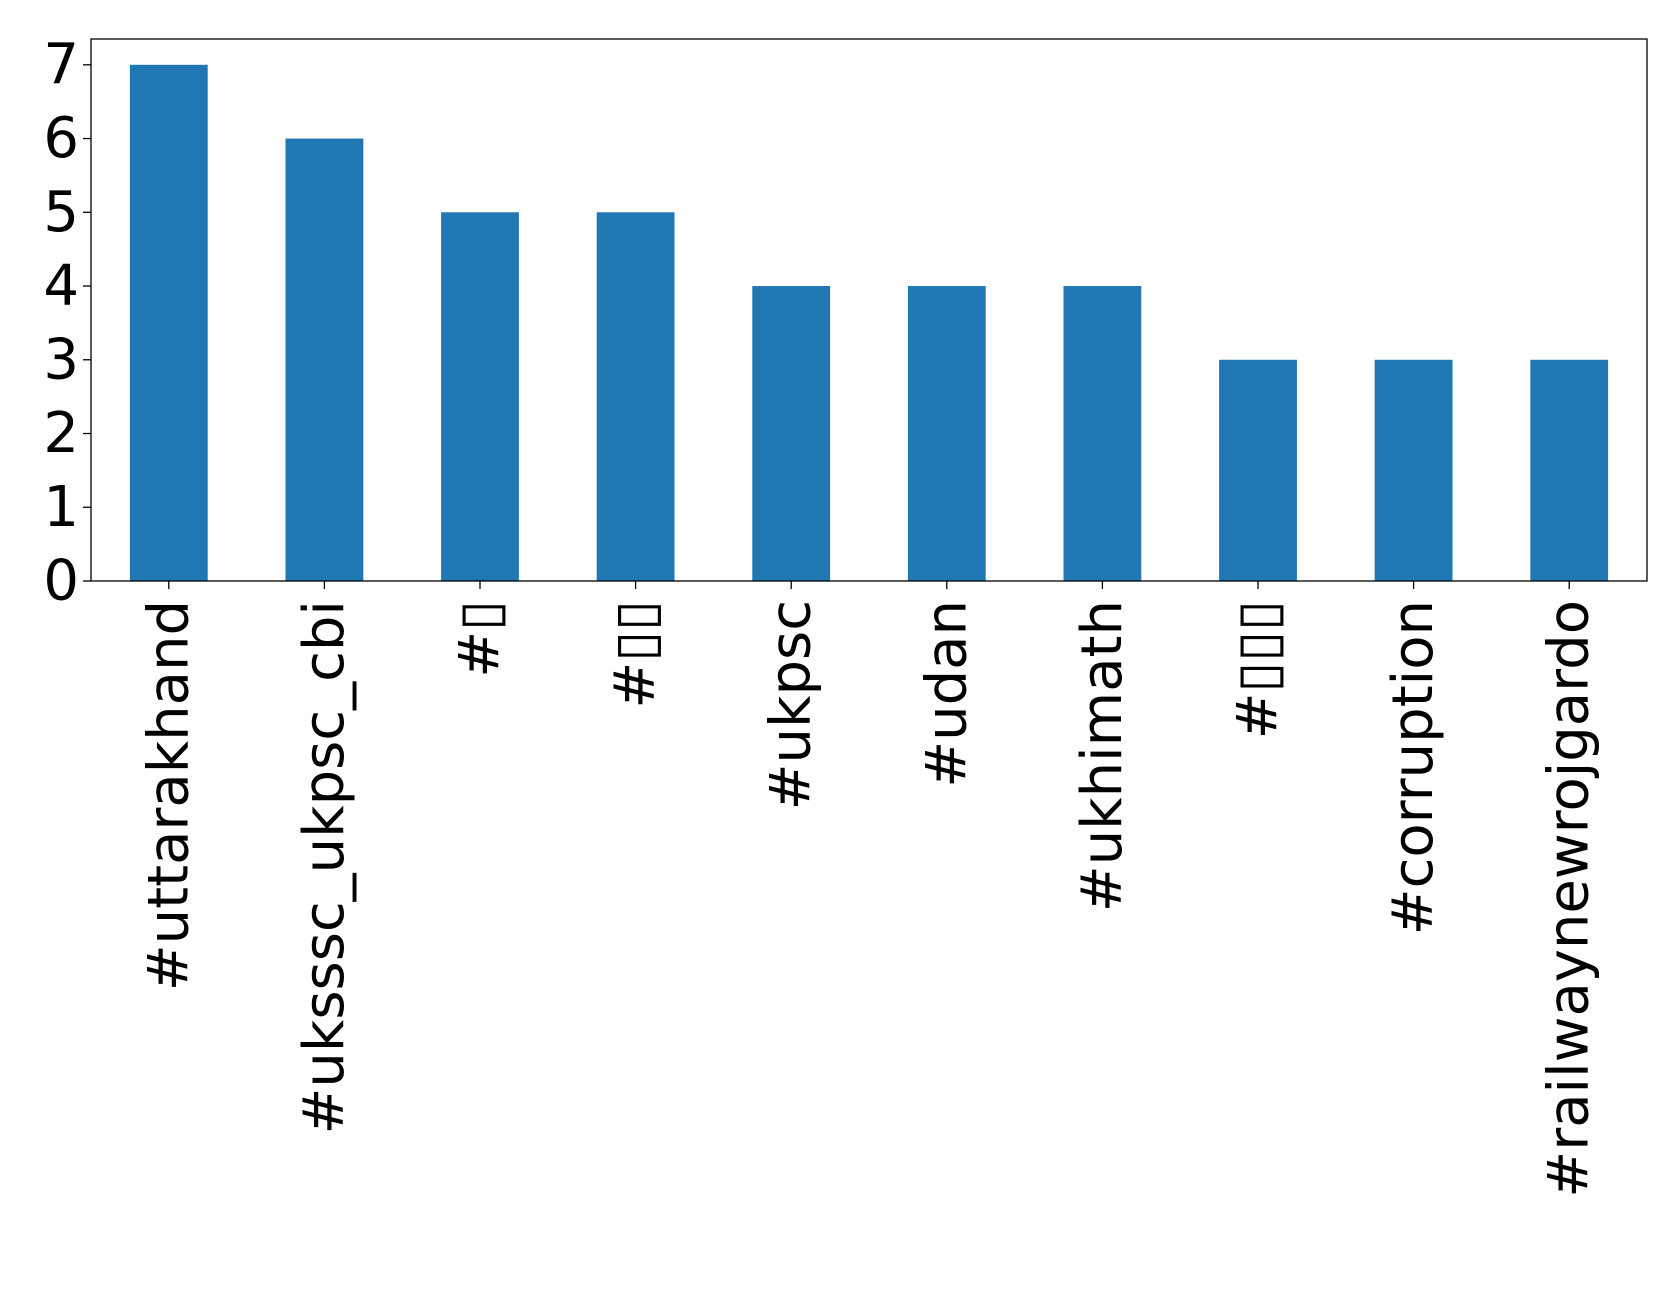 Image resolution: width=1679 pixels, height=1295 pixels. I want to click on x-tick-label: #railwaynewrojgardo, so click(1569, 899).